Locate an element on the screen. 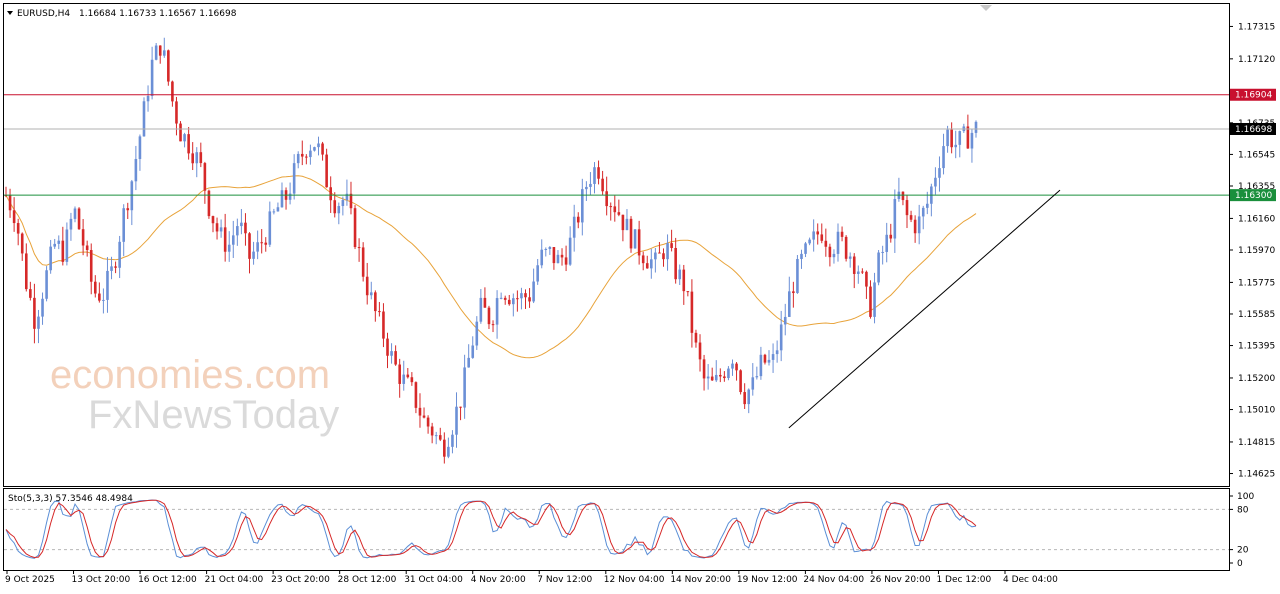 The height and width of the screenshot is (594, 1280). level-label: 1.16904 is located at coordinates (1253, 96).